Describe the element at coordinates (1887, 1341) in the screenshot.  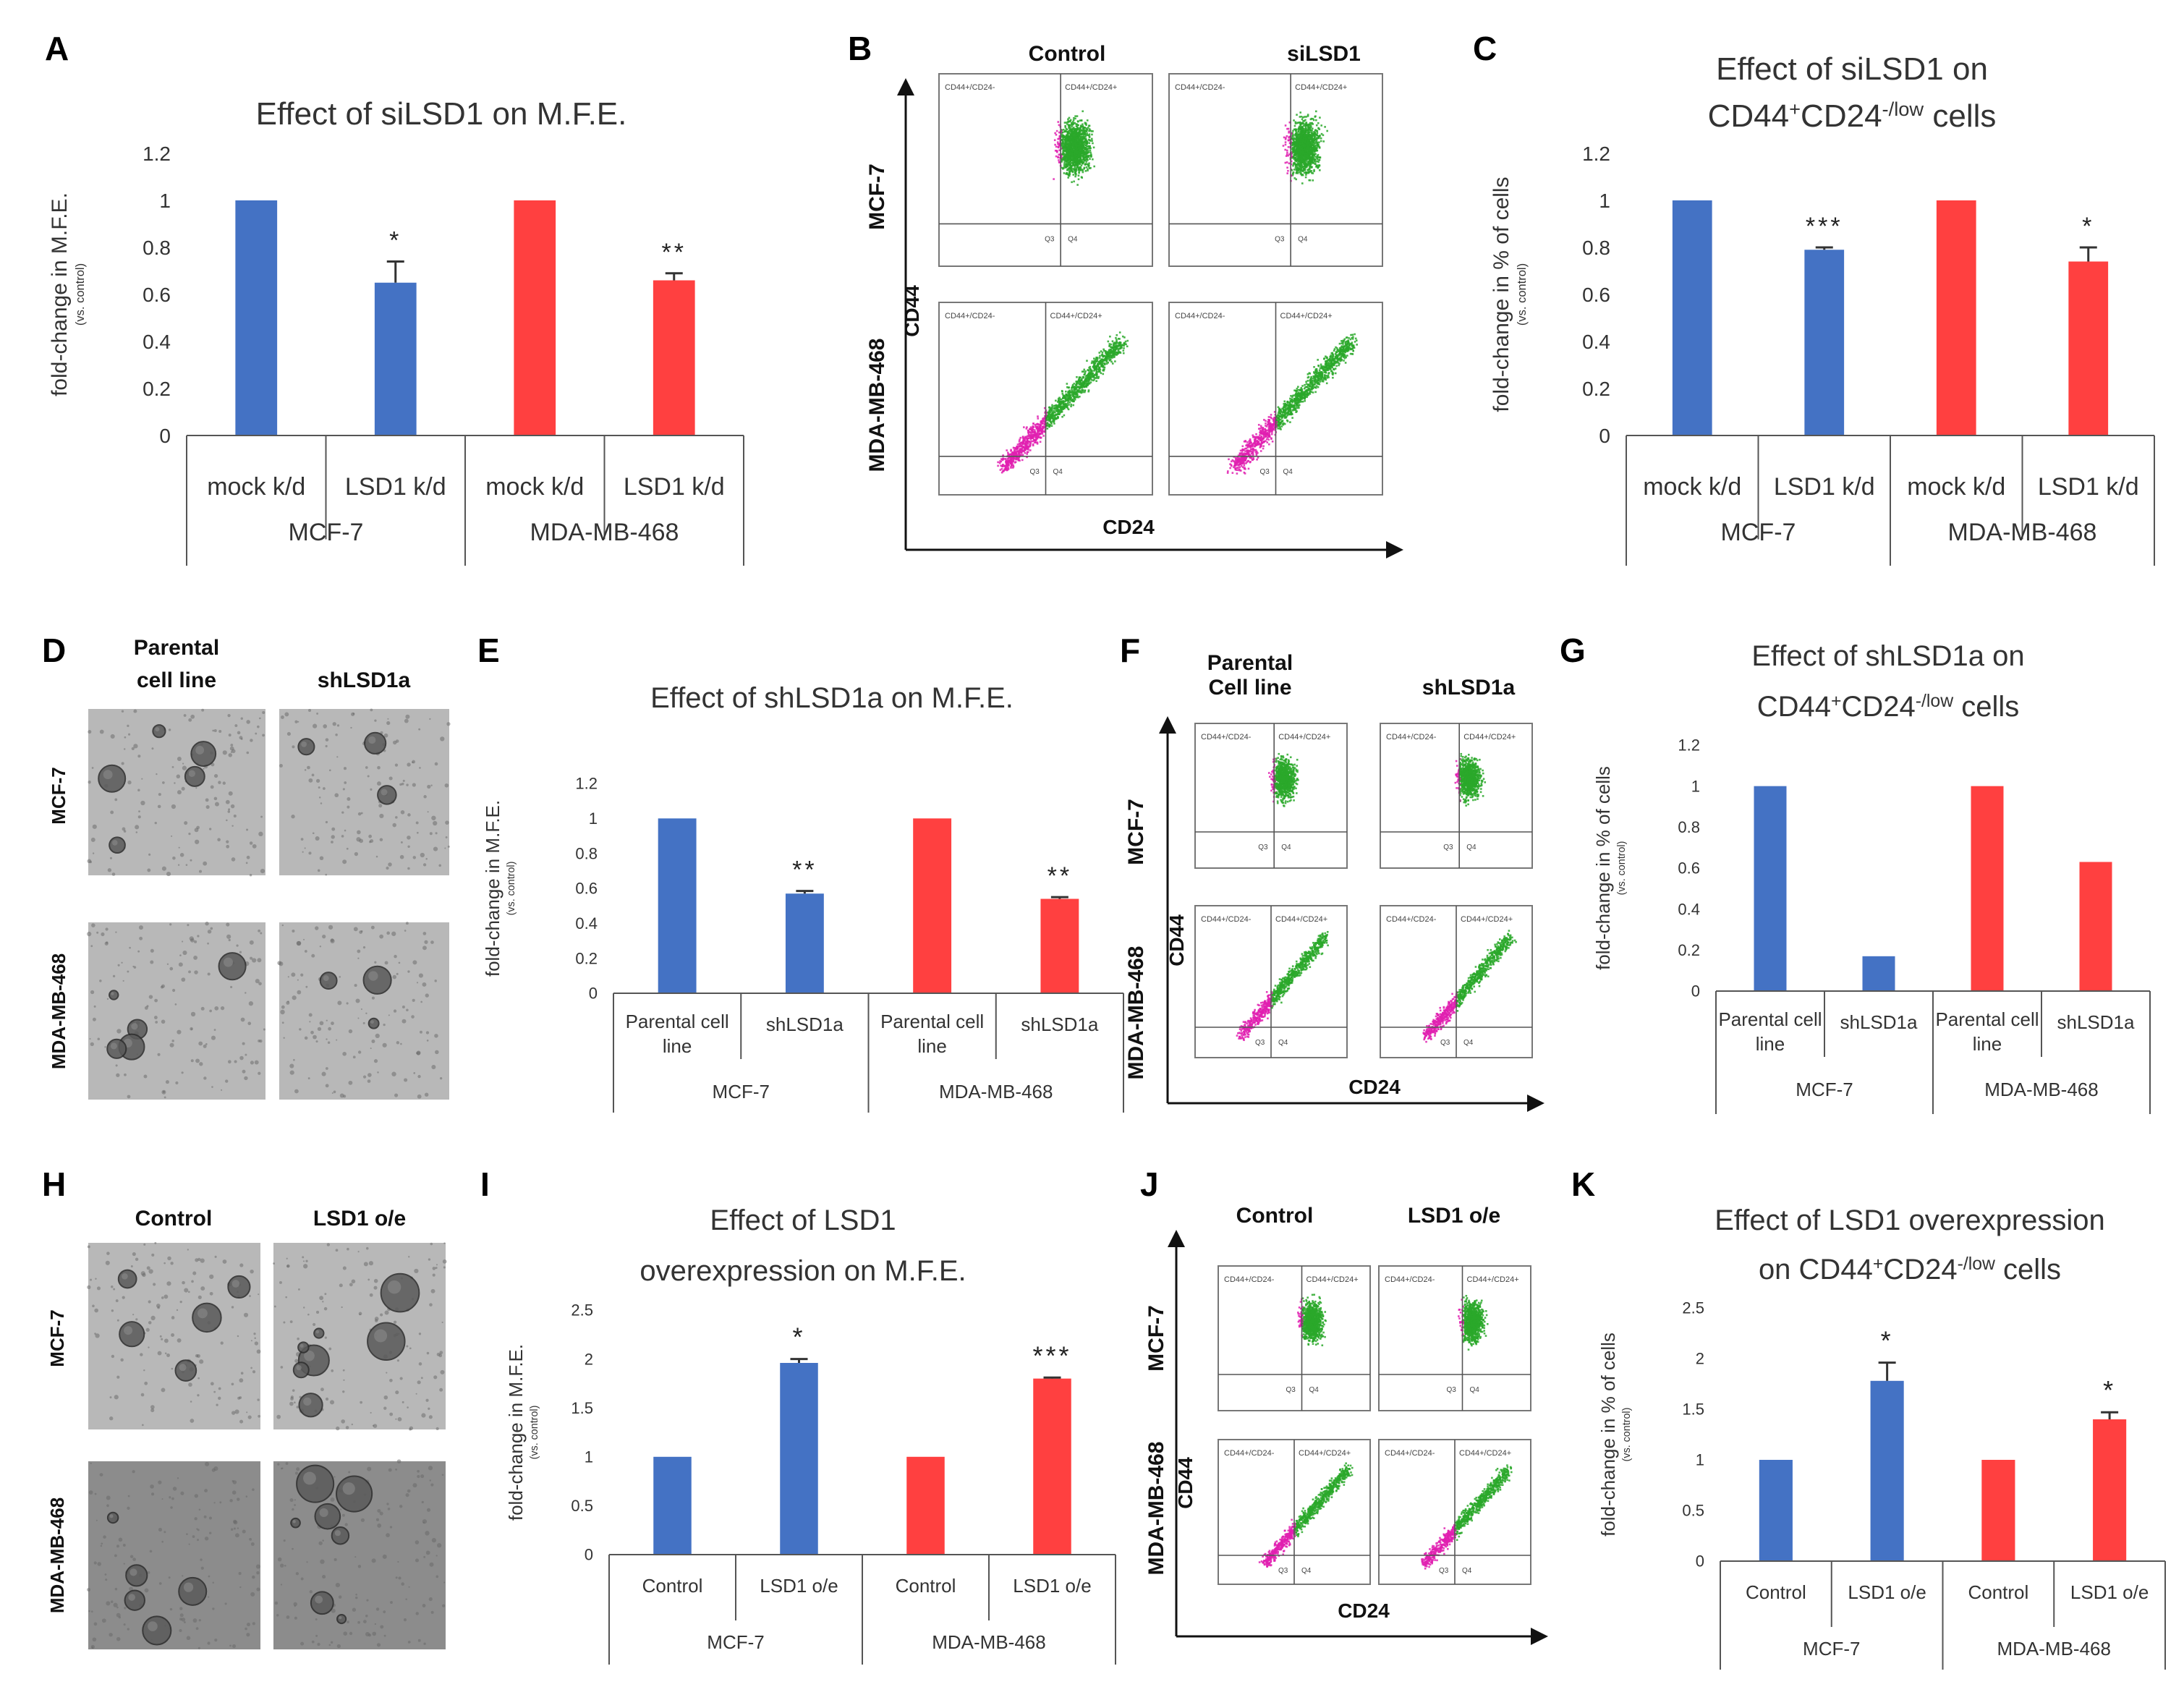
I see `significance-stars: *` at that location.